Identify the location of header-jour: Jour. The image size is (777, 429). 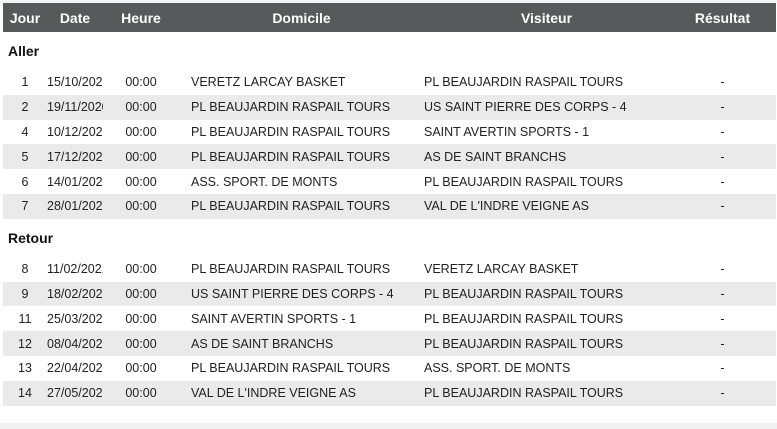
(25, 17).